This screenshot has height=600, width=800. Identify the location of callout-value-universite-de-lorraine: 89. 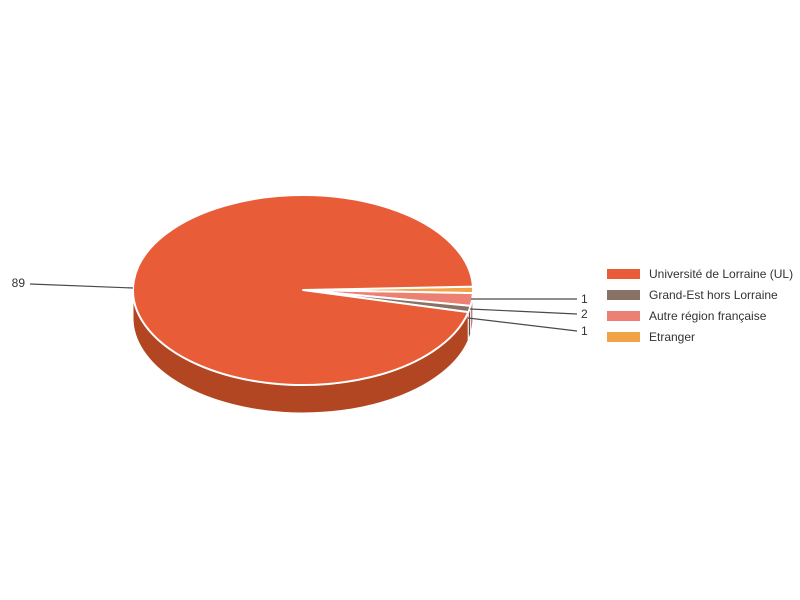
(18, 283).